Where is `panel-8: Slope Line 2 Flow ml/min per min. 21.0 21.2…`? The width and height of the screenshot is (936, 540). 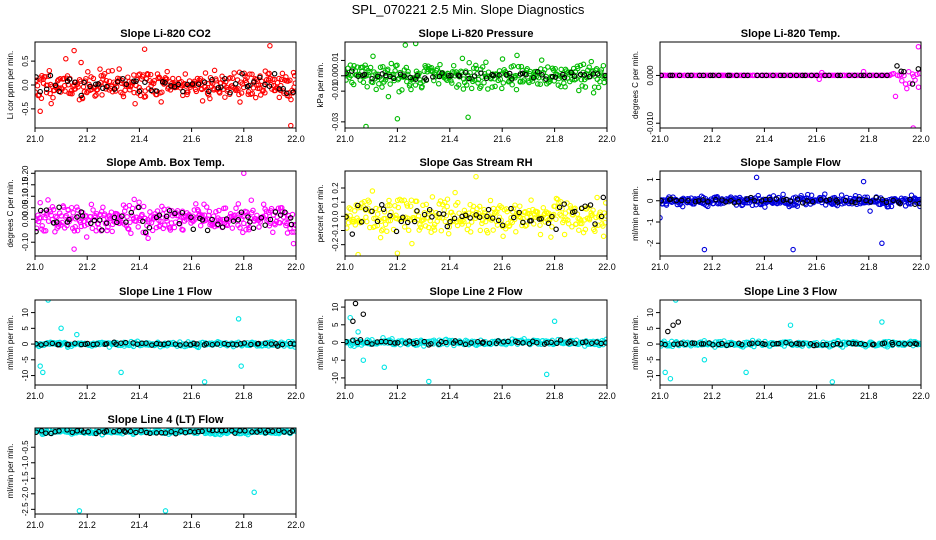 panel-8: Slope Line 2 Flow ml/min per min. 21.0 21.2… is located at coordinates (466, 343).